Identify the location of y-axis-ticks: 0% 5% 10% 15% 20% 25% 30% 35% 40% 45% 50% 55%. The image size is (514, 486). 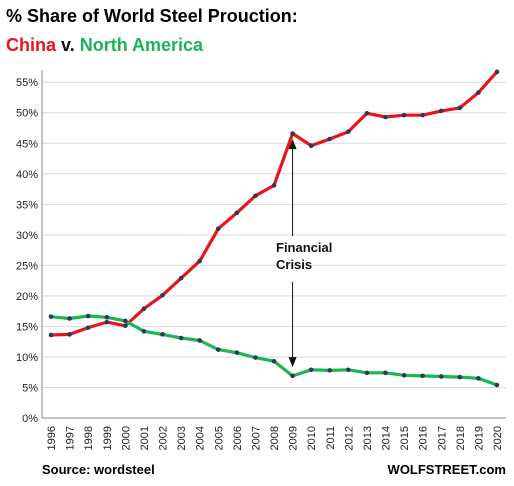
(27, 251).